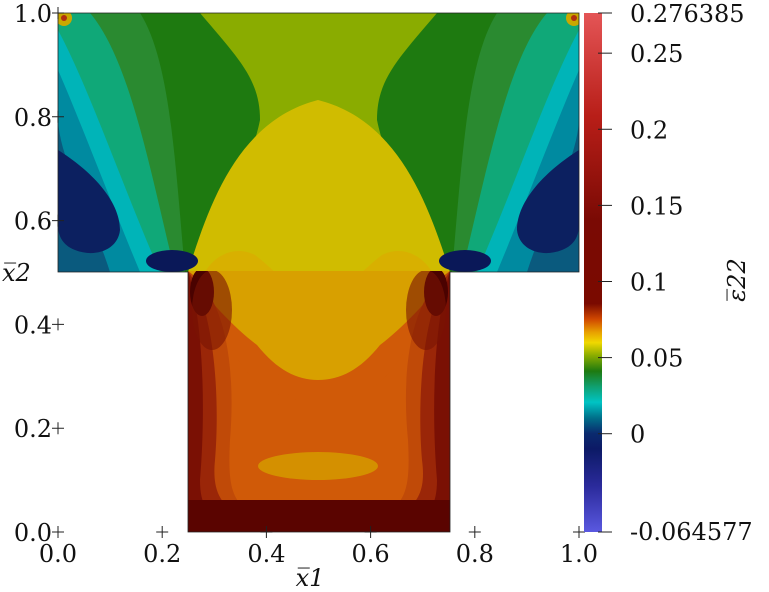  Describe the element at coordinates (310, 578) in the screenshot. I see `x-axis-label: x̅1` at that location.